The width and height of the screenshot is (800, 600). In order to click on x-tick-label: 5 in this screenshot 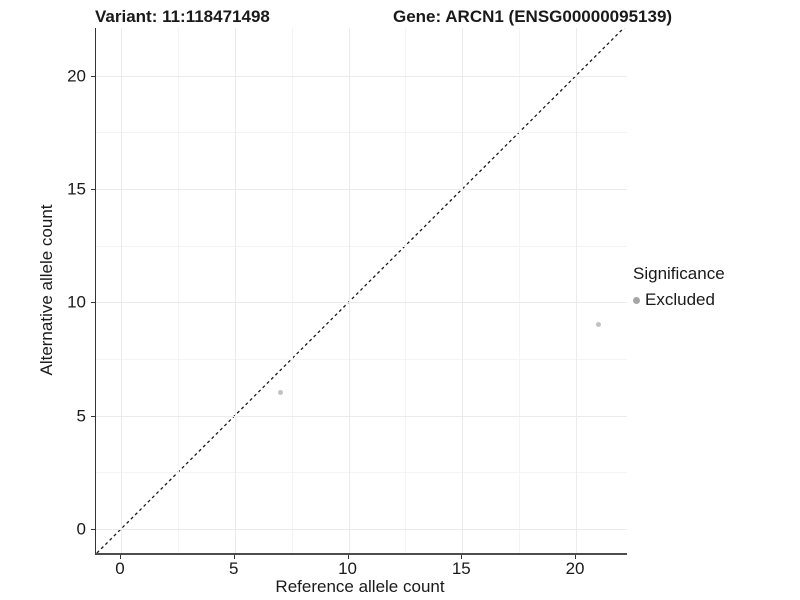, I will do `click(234, 568)`.